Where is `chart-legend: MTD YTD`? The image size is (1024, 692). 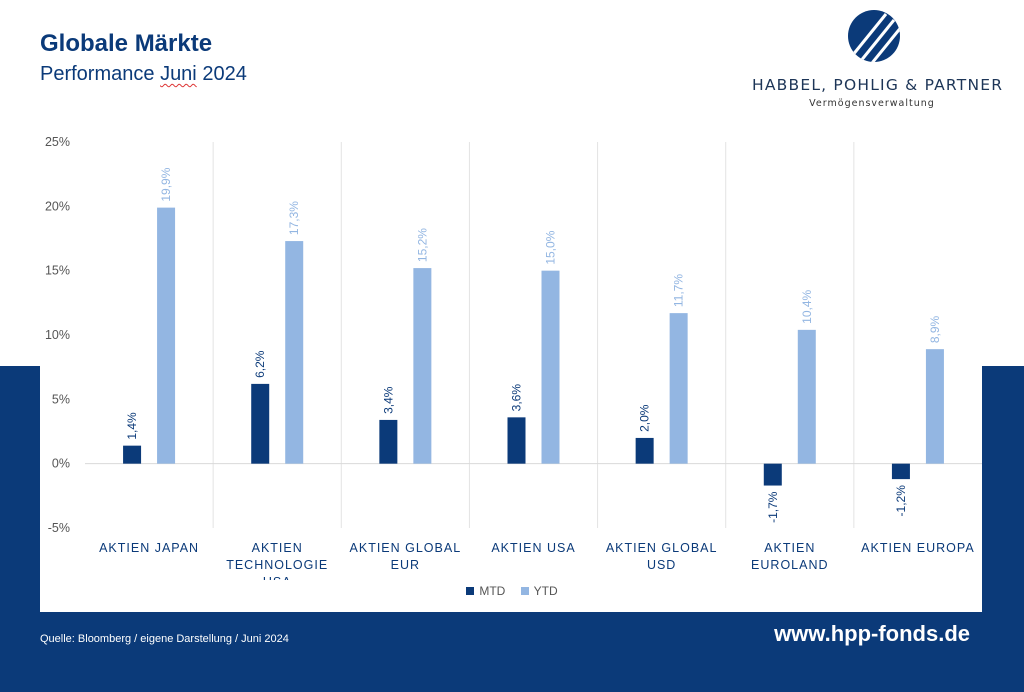
chart-legend: MTD YTD is located at coordinates (512, 591).